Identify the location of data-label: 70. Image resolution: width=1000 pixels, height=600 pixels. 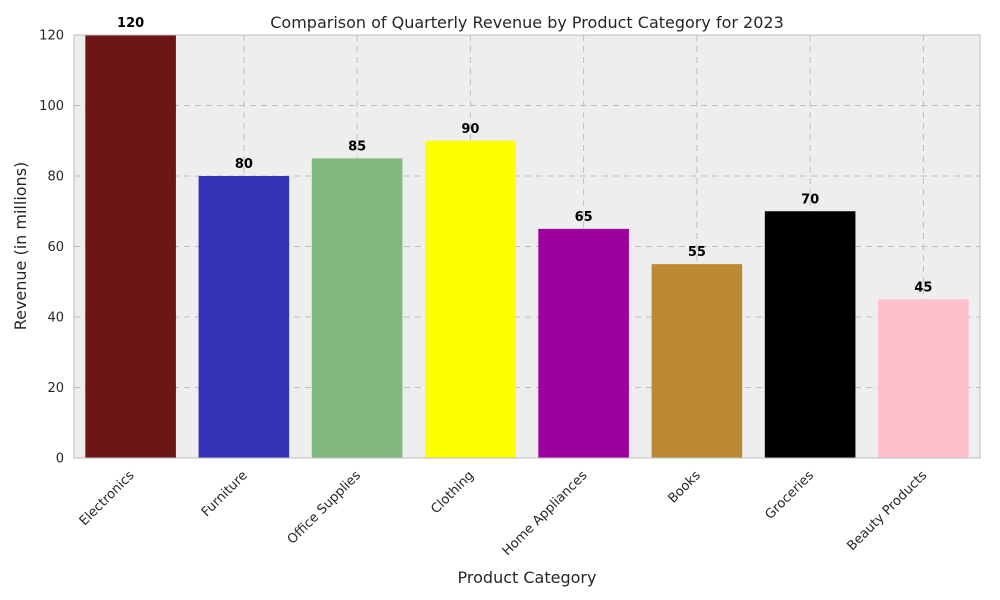
(810, 199).